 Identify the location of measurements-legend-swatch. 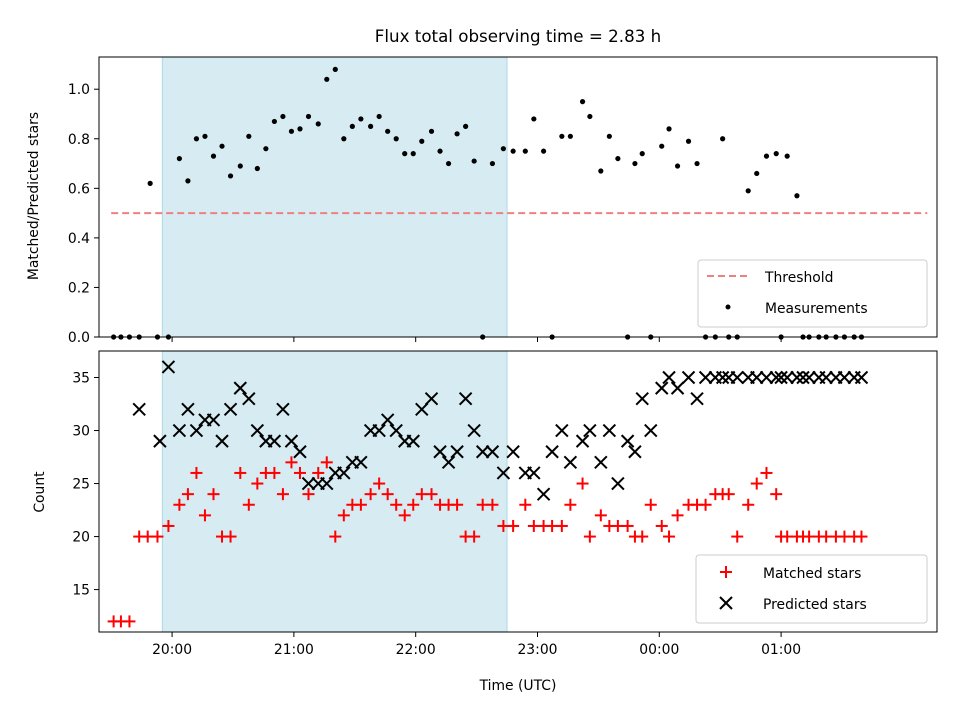
(728, 307).